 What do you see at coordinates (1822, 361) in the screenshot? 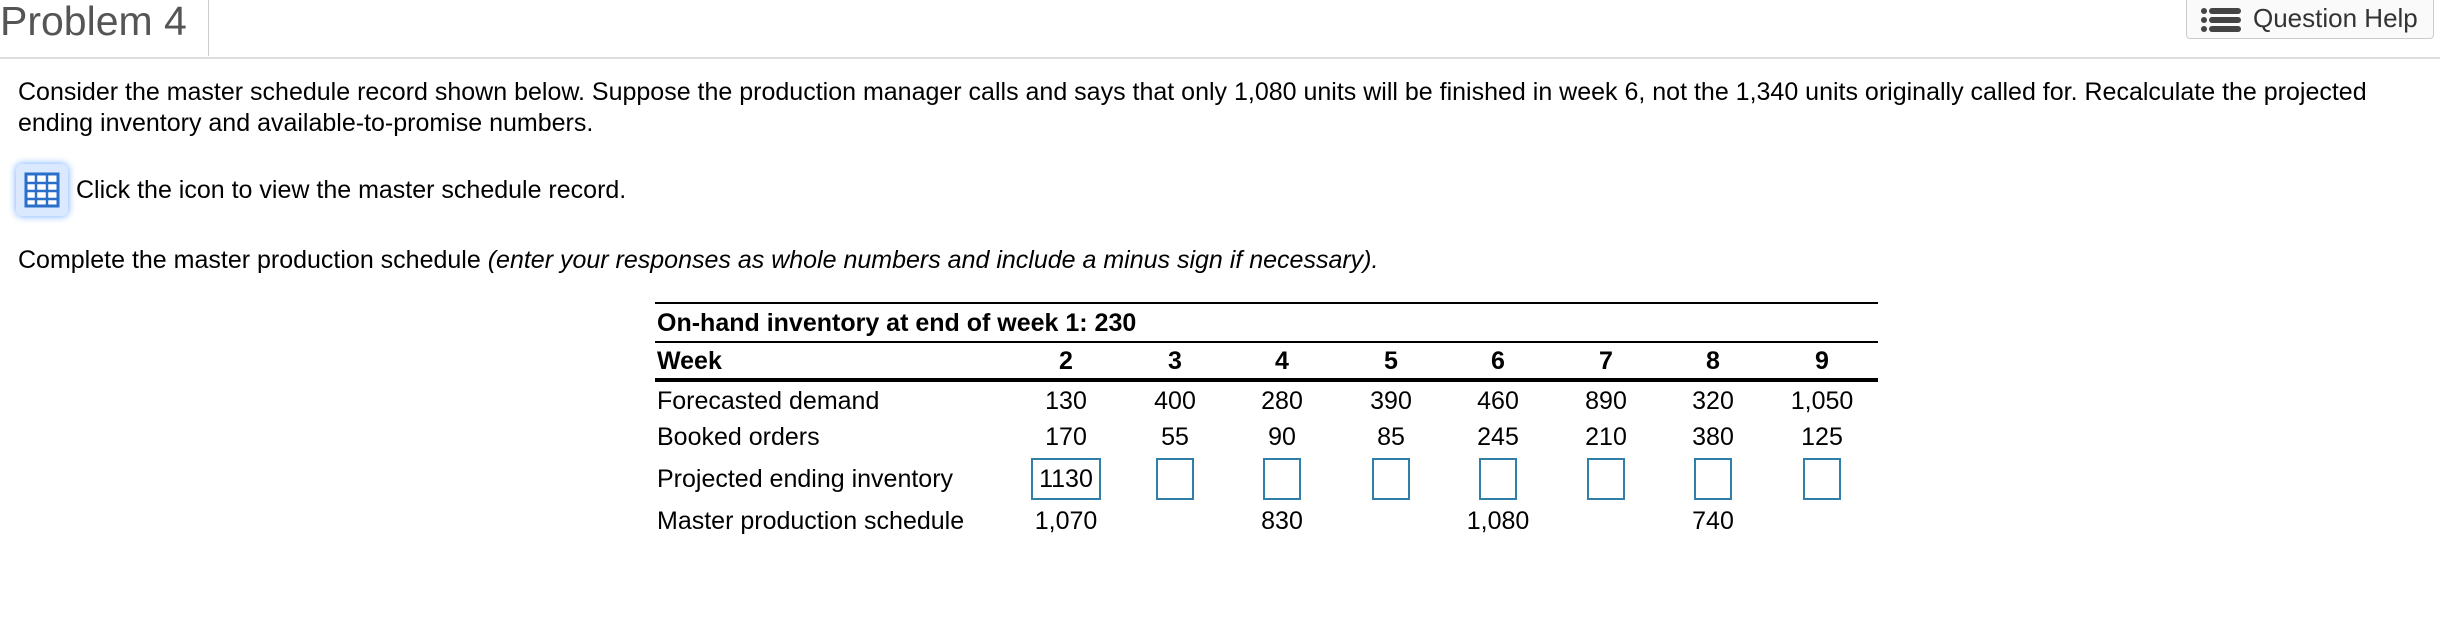
I see `column-header: 9` at bounding box center [1822, 361].